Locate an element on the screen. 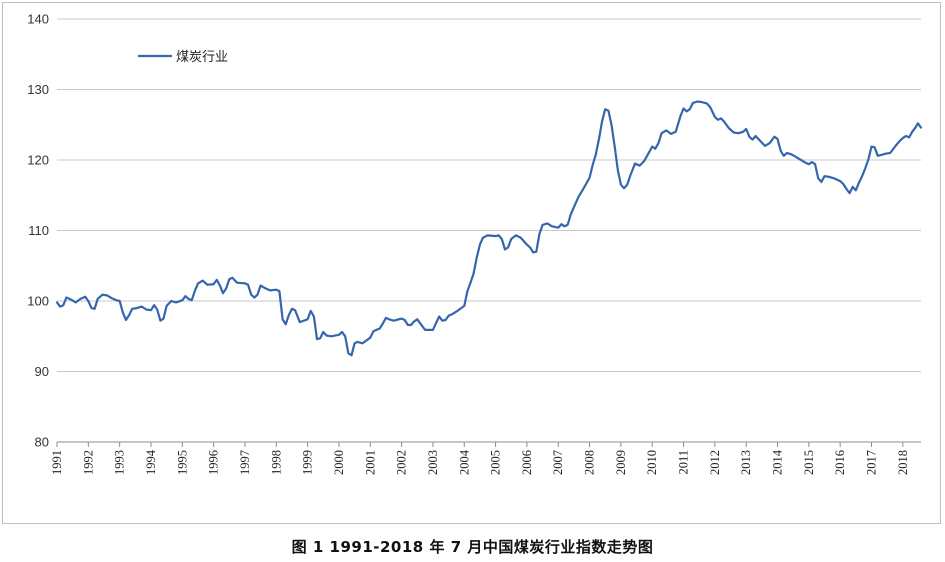 The image size is (945, 562). x-tick-label: 2018 is located at coordinates (903, 462).